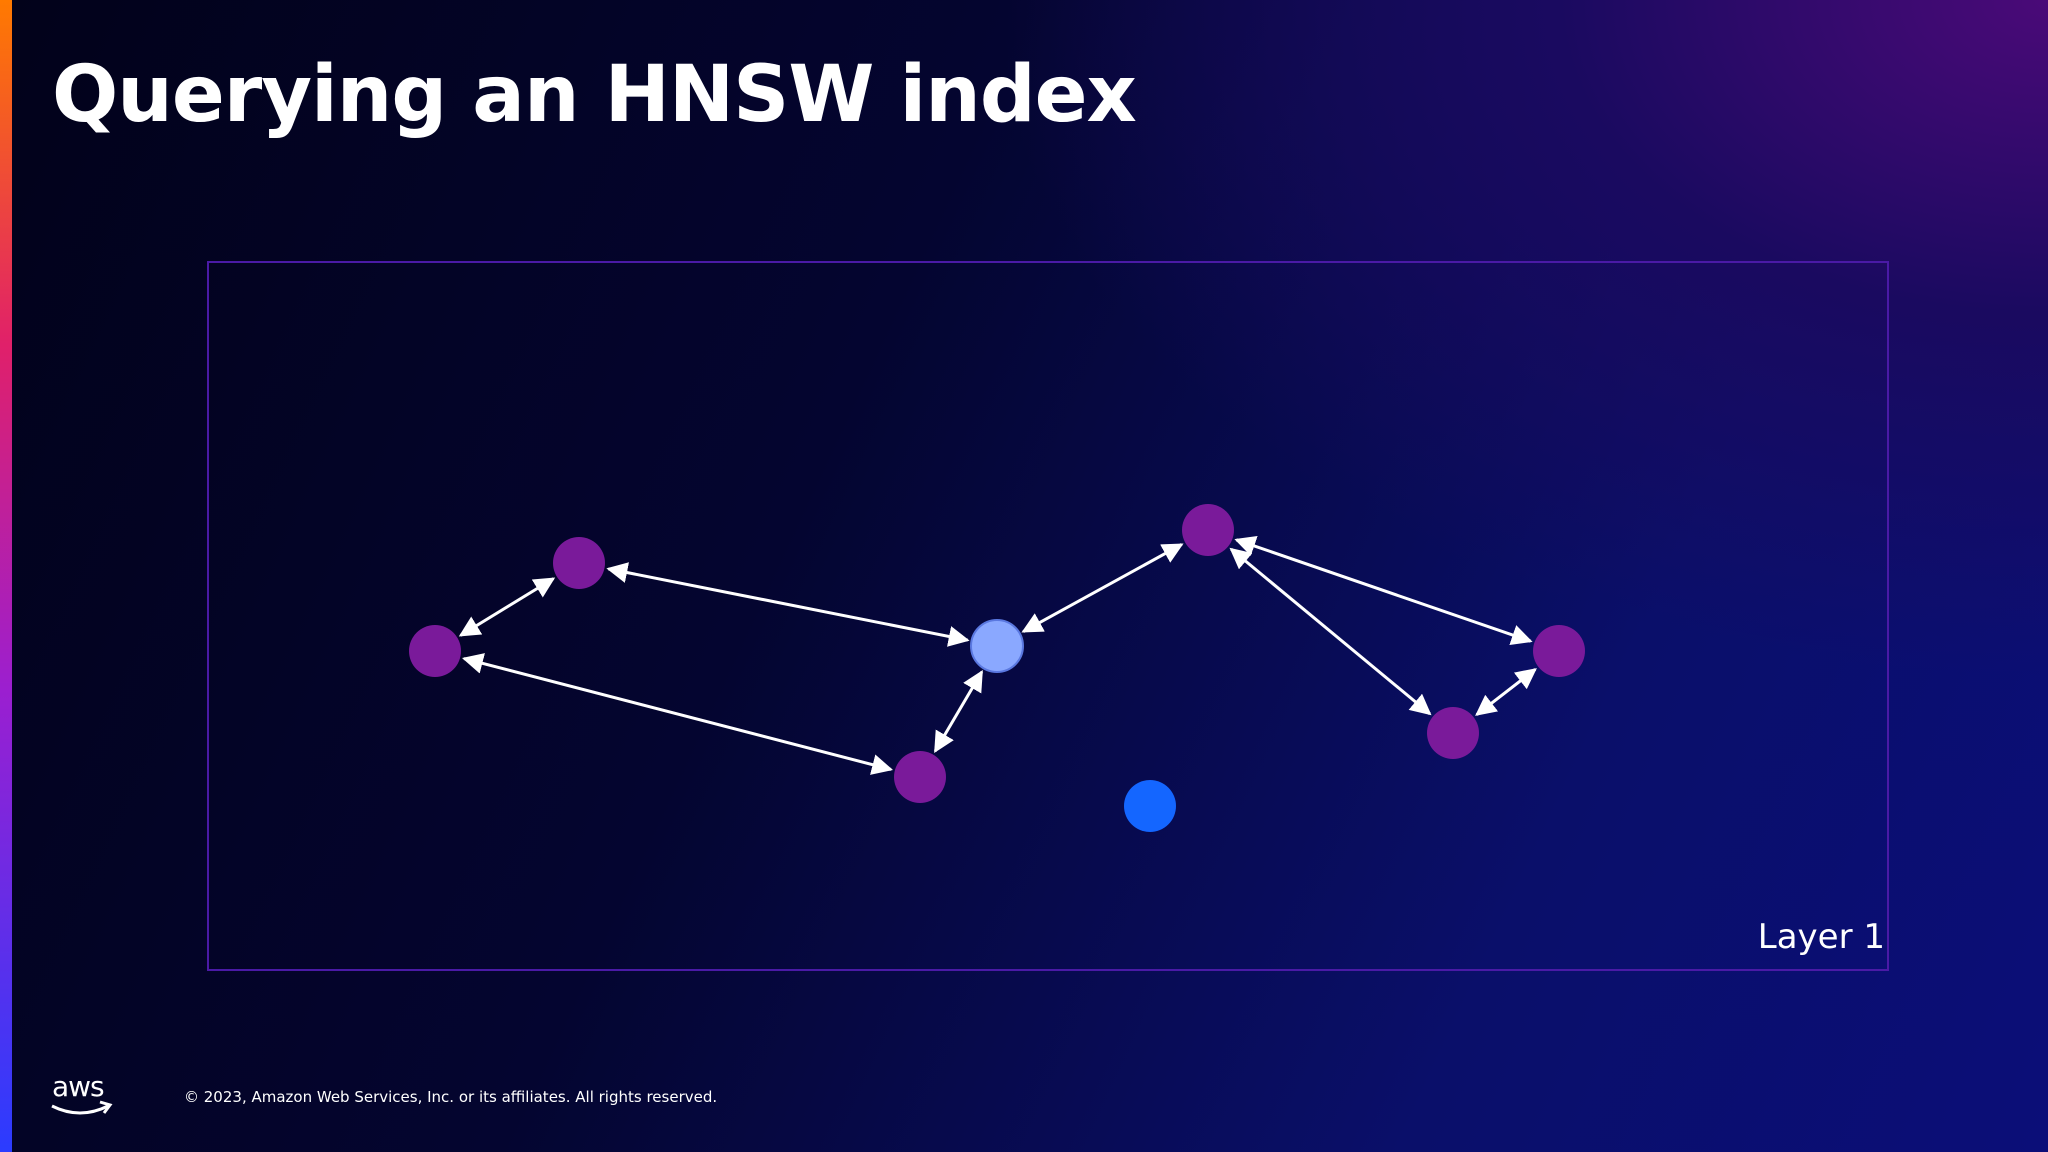 The image size is (2048, 1152). What do you see at coordinates (1506, 692) in the screenshot?
I see `graph-edge-n6-n5` at bounding box center [1506, 692].